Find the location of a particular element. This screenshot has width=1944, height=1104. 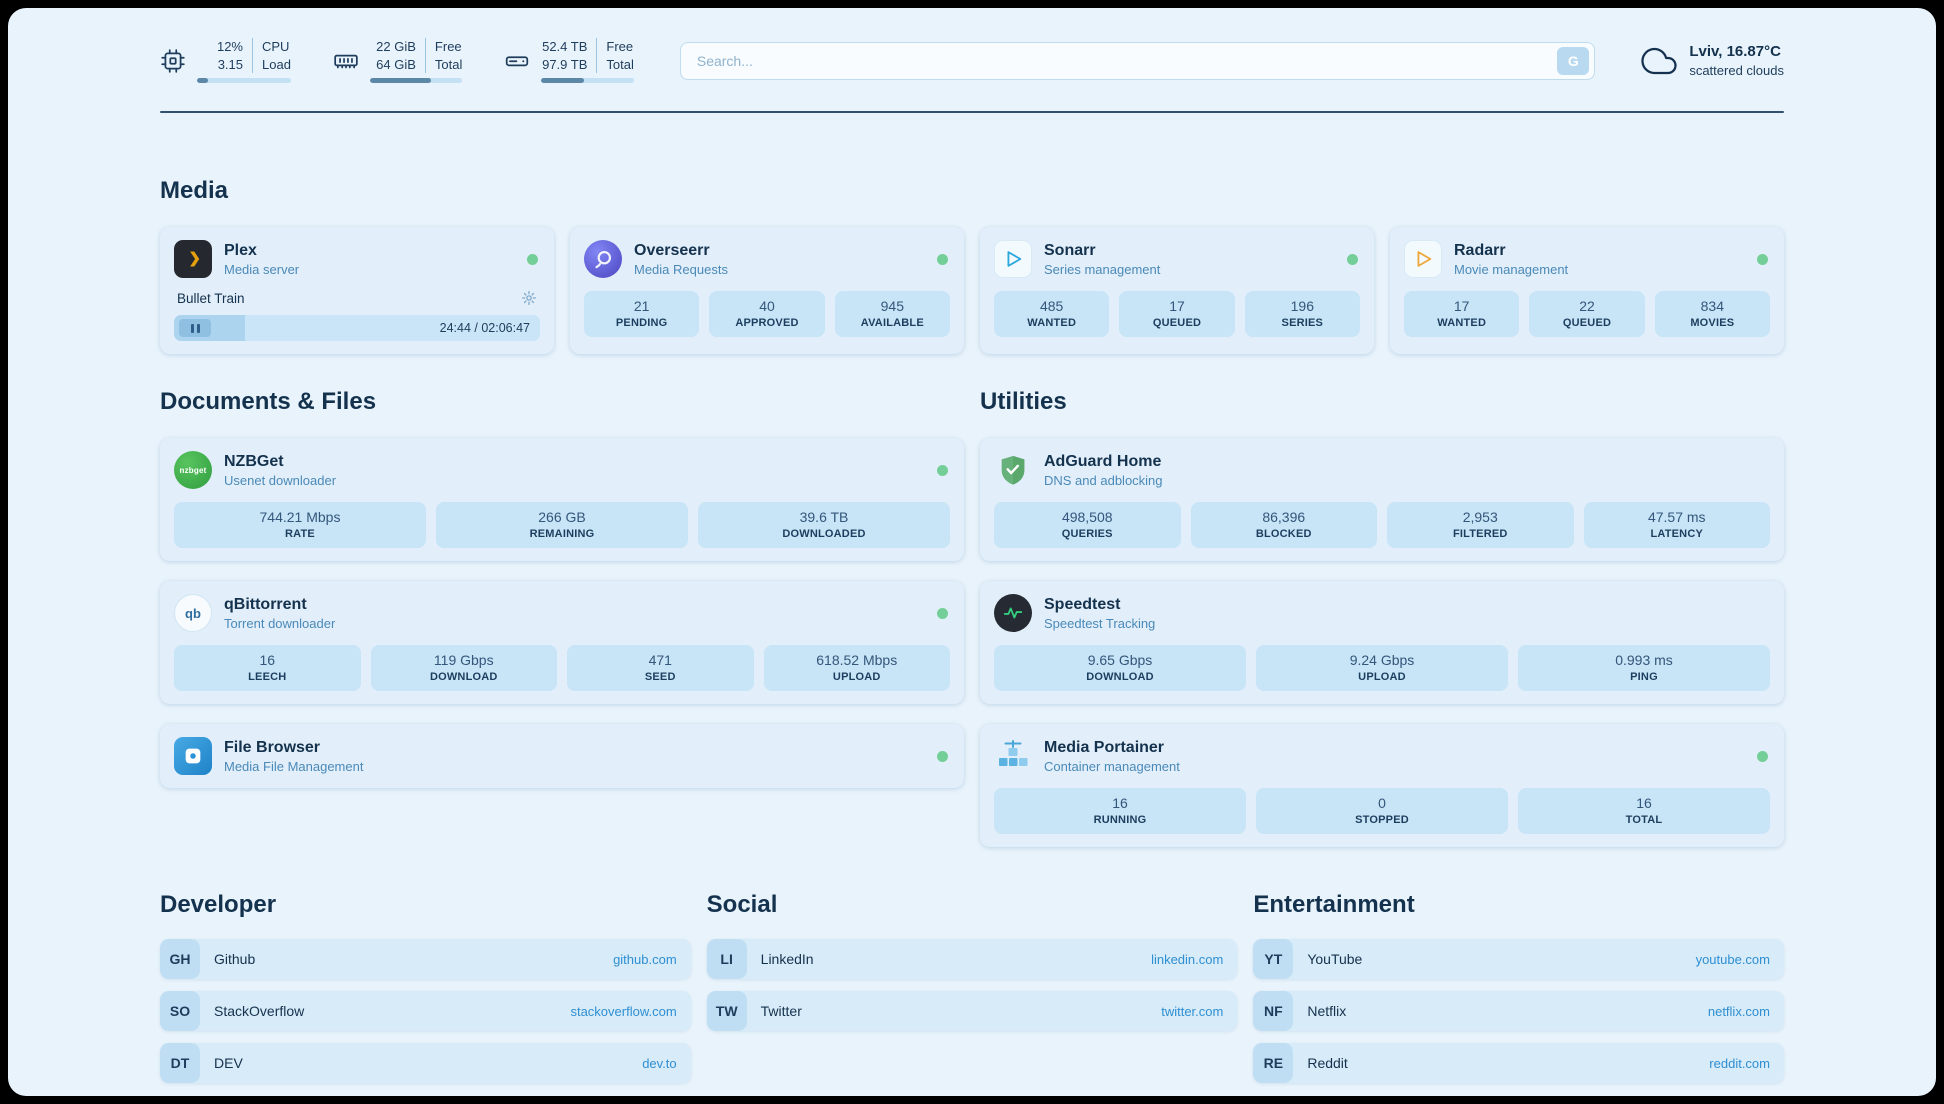

stat-tile: 266 GB REMAINING is located at coordinates (562, 525).